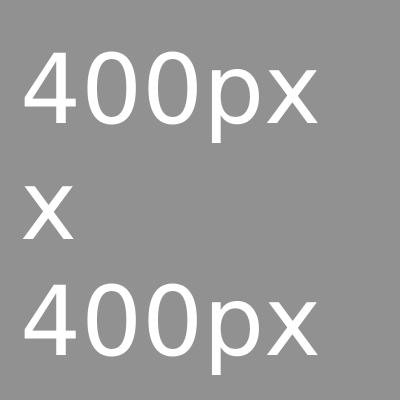 This screenshot has width=400, height=400. What do you see at coordinates (48, 206) in the screenshot?
I see `times-symbol: x` at bounding box center [48, 206].